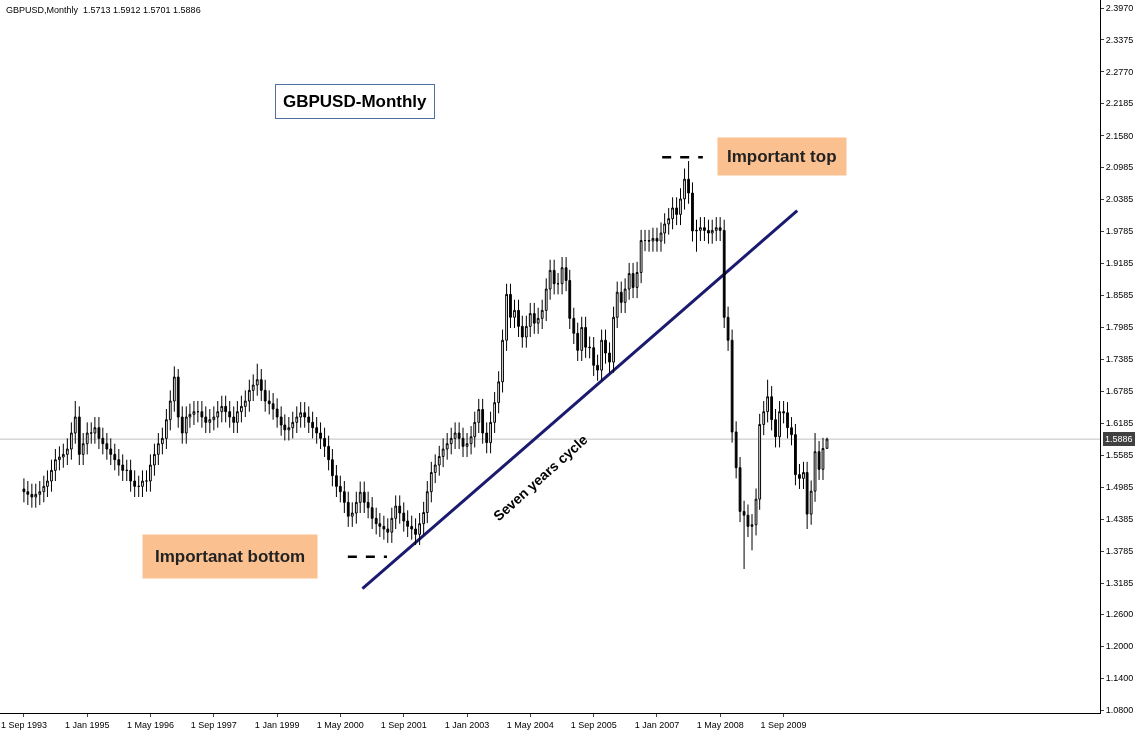  What do you see at coordinates (1119, 583) in the screenshot?
I see `y-tick-label: 1.3185` at bounding box center [1119, 583].